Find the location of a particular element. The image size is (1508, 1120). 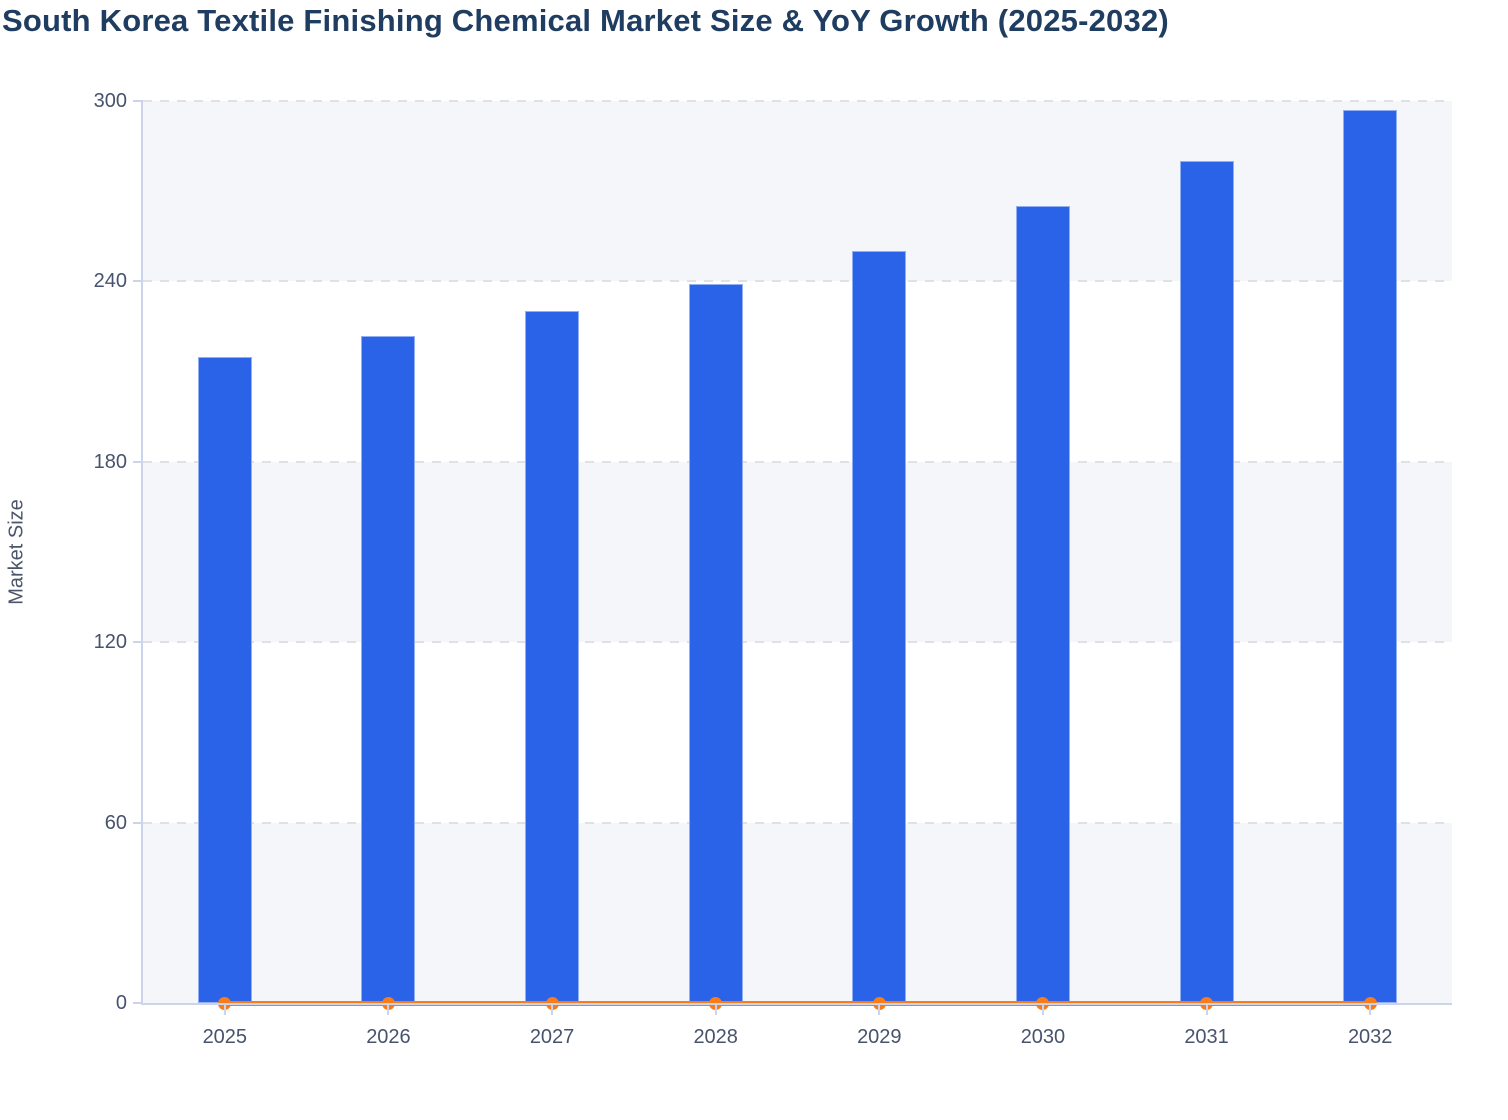

x-tick-label-2031: 2031 is located at coordinates (1206, 1037).